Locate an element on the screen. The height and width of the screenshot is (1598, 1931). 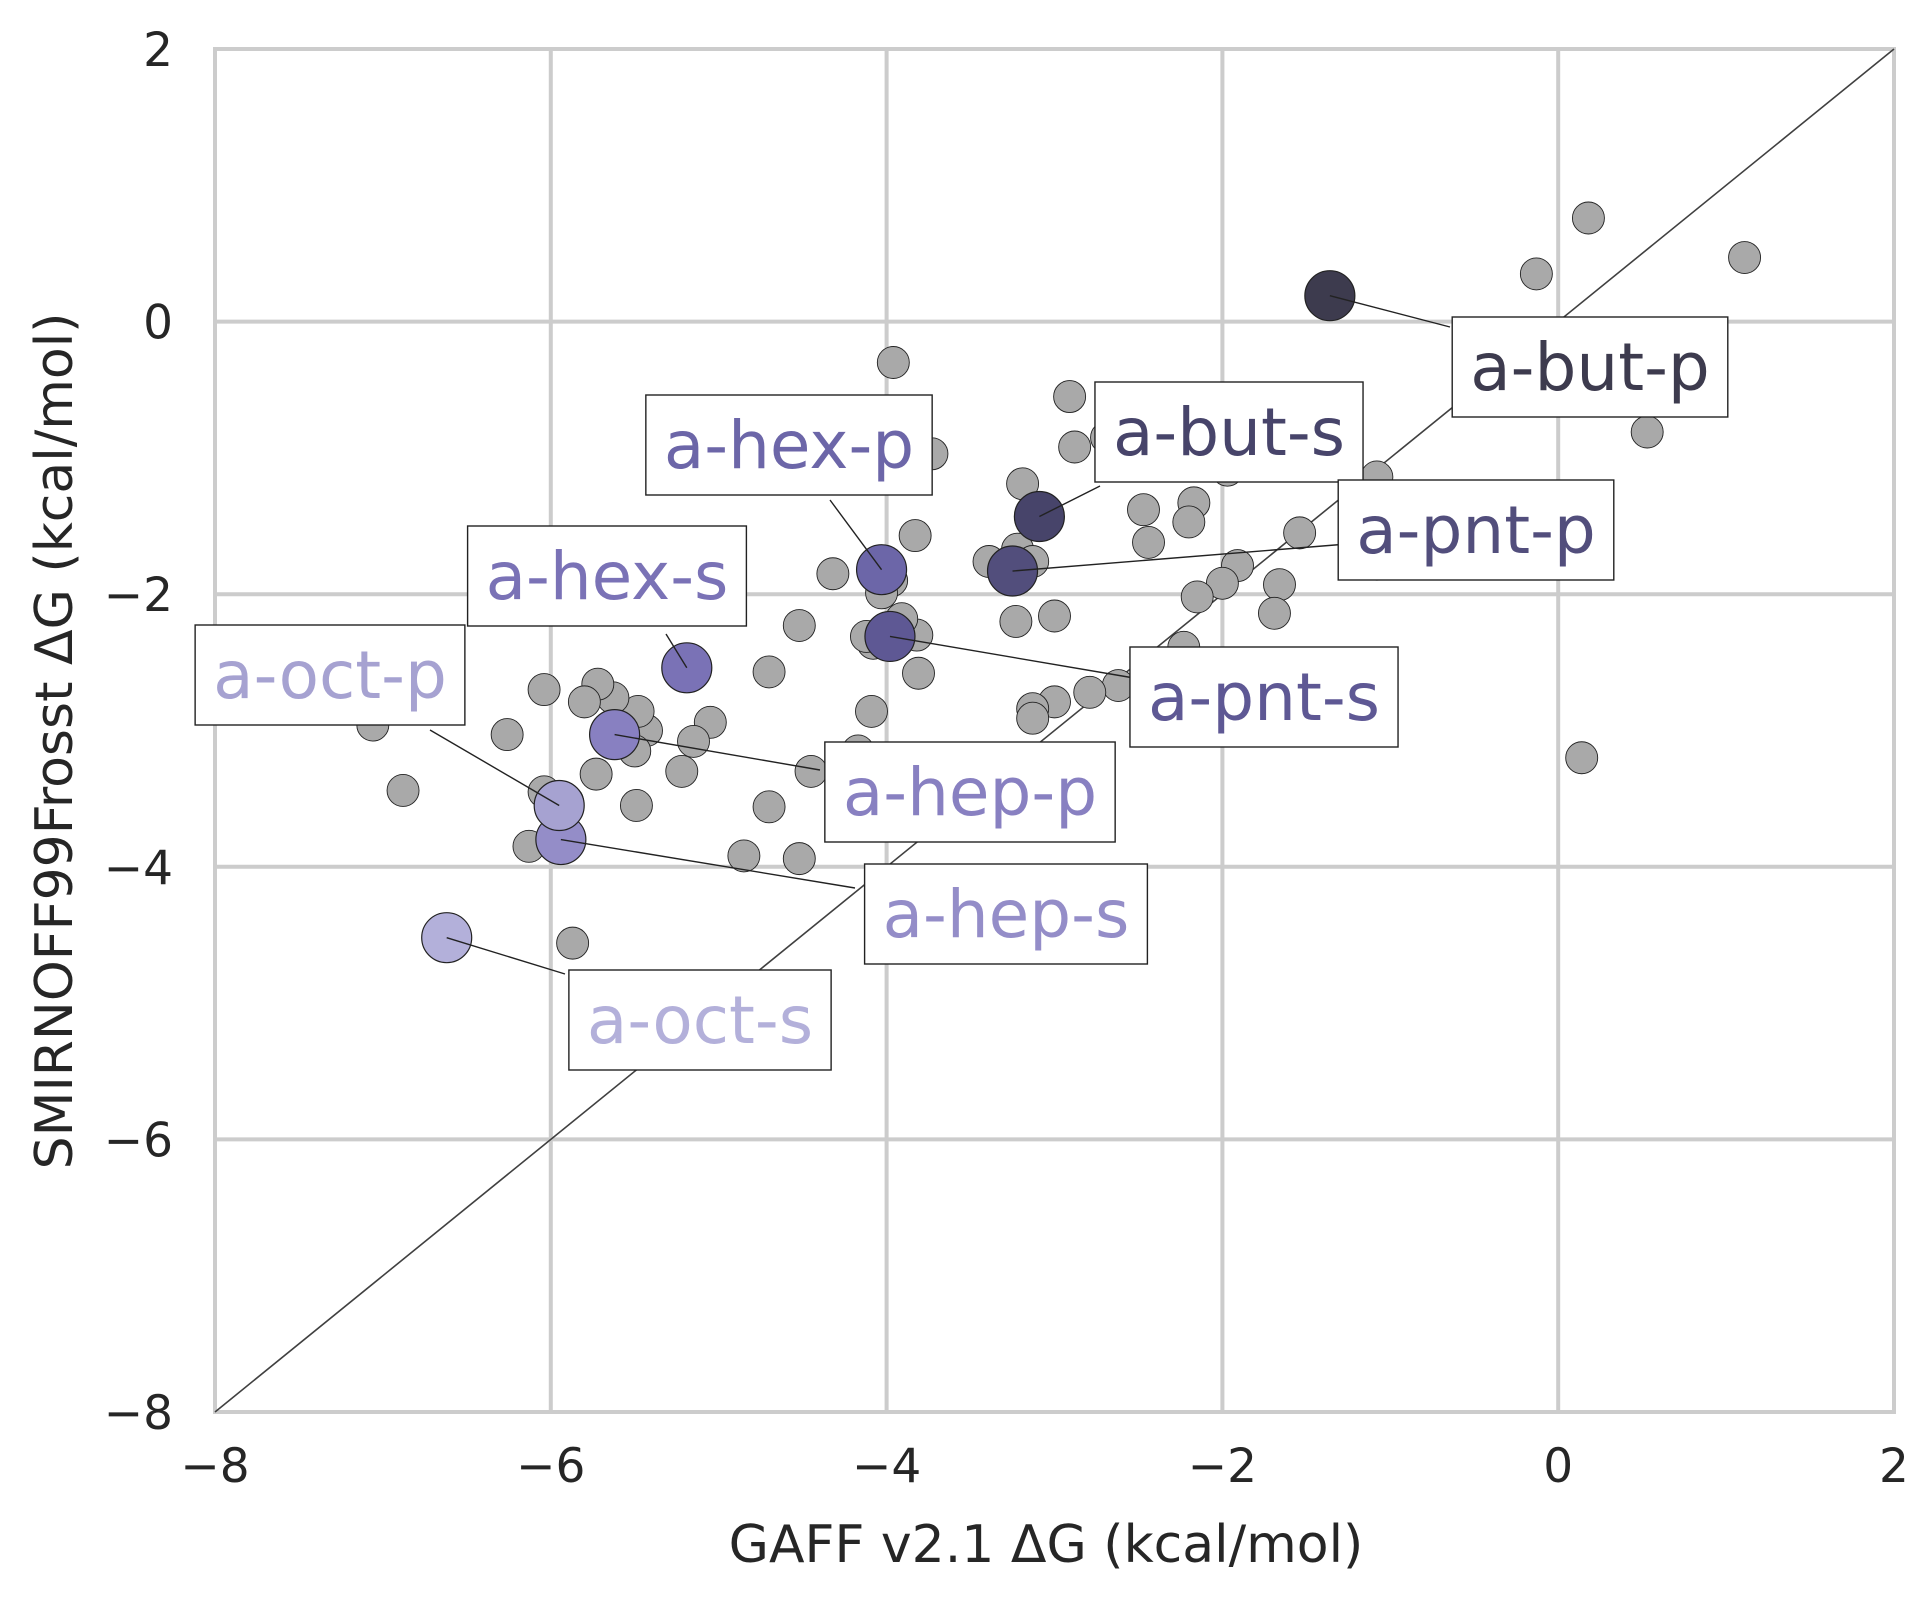
annotation-label: a-pnt-s is located at coordinates (1264, 697).